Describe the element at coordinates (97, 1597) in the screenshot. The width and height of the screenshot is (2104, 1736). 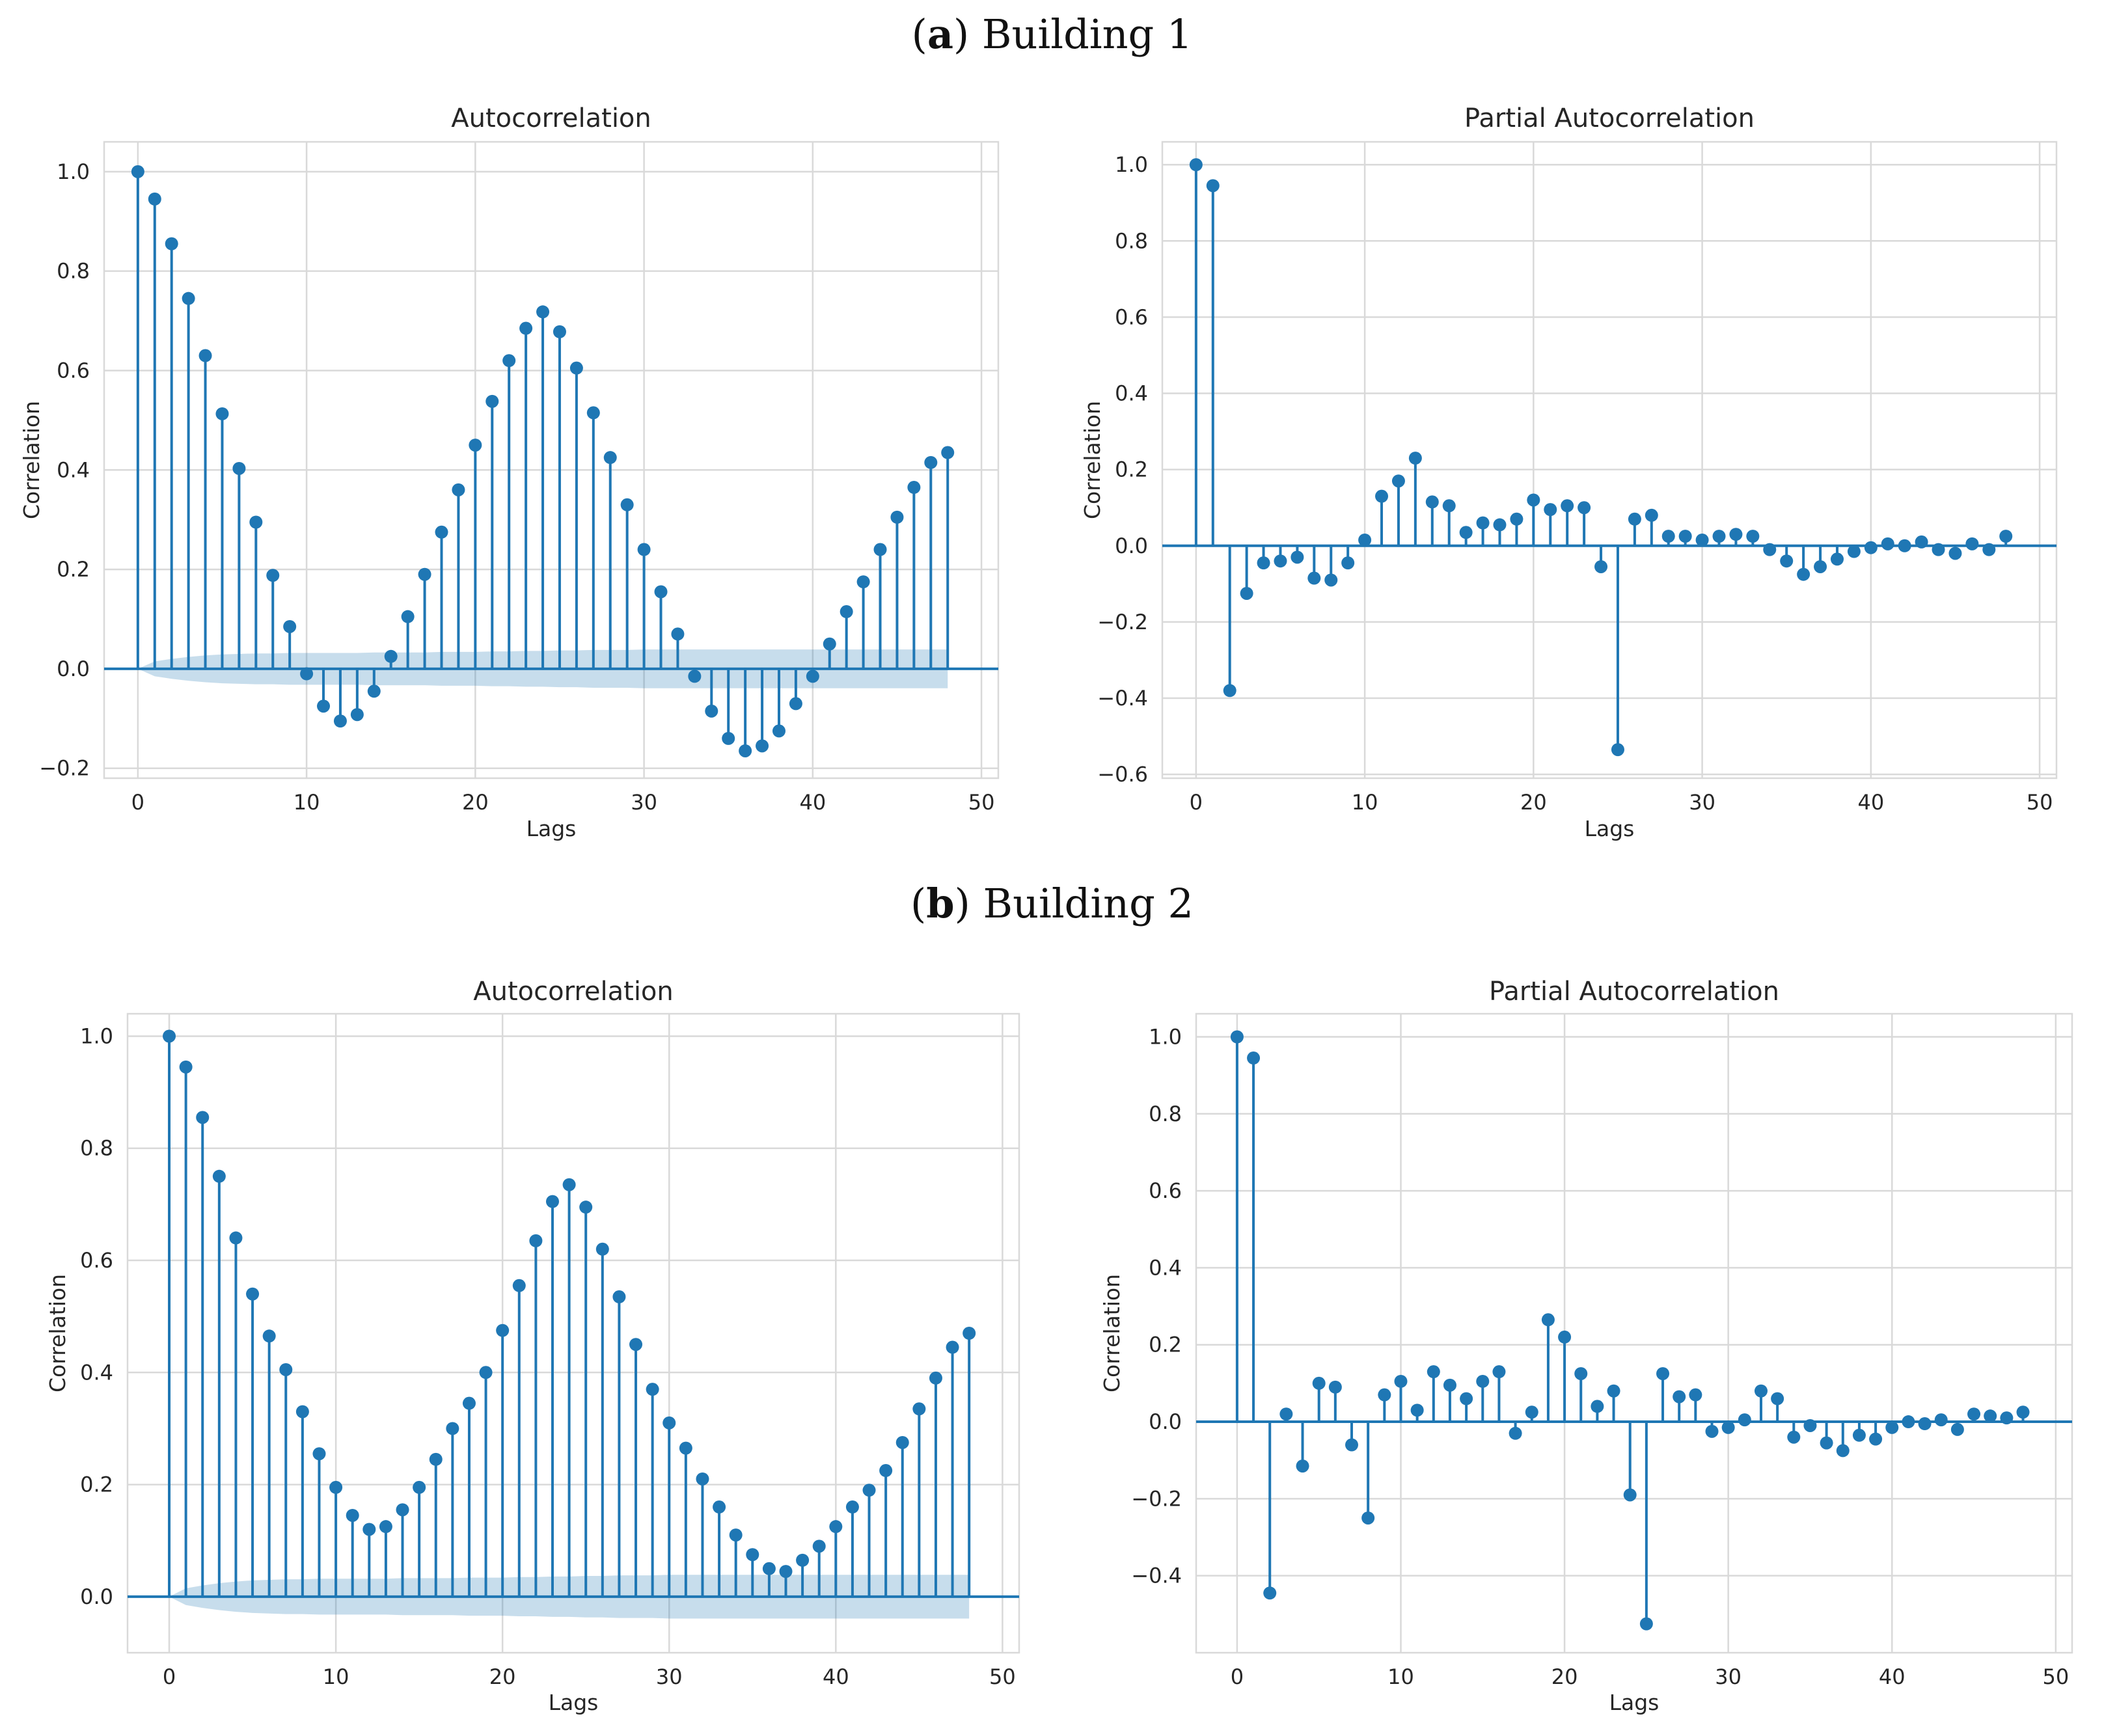
I see `y-tick-label: 0.0` at that location.